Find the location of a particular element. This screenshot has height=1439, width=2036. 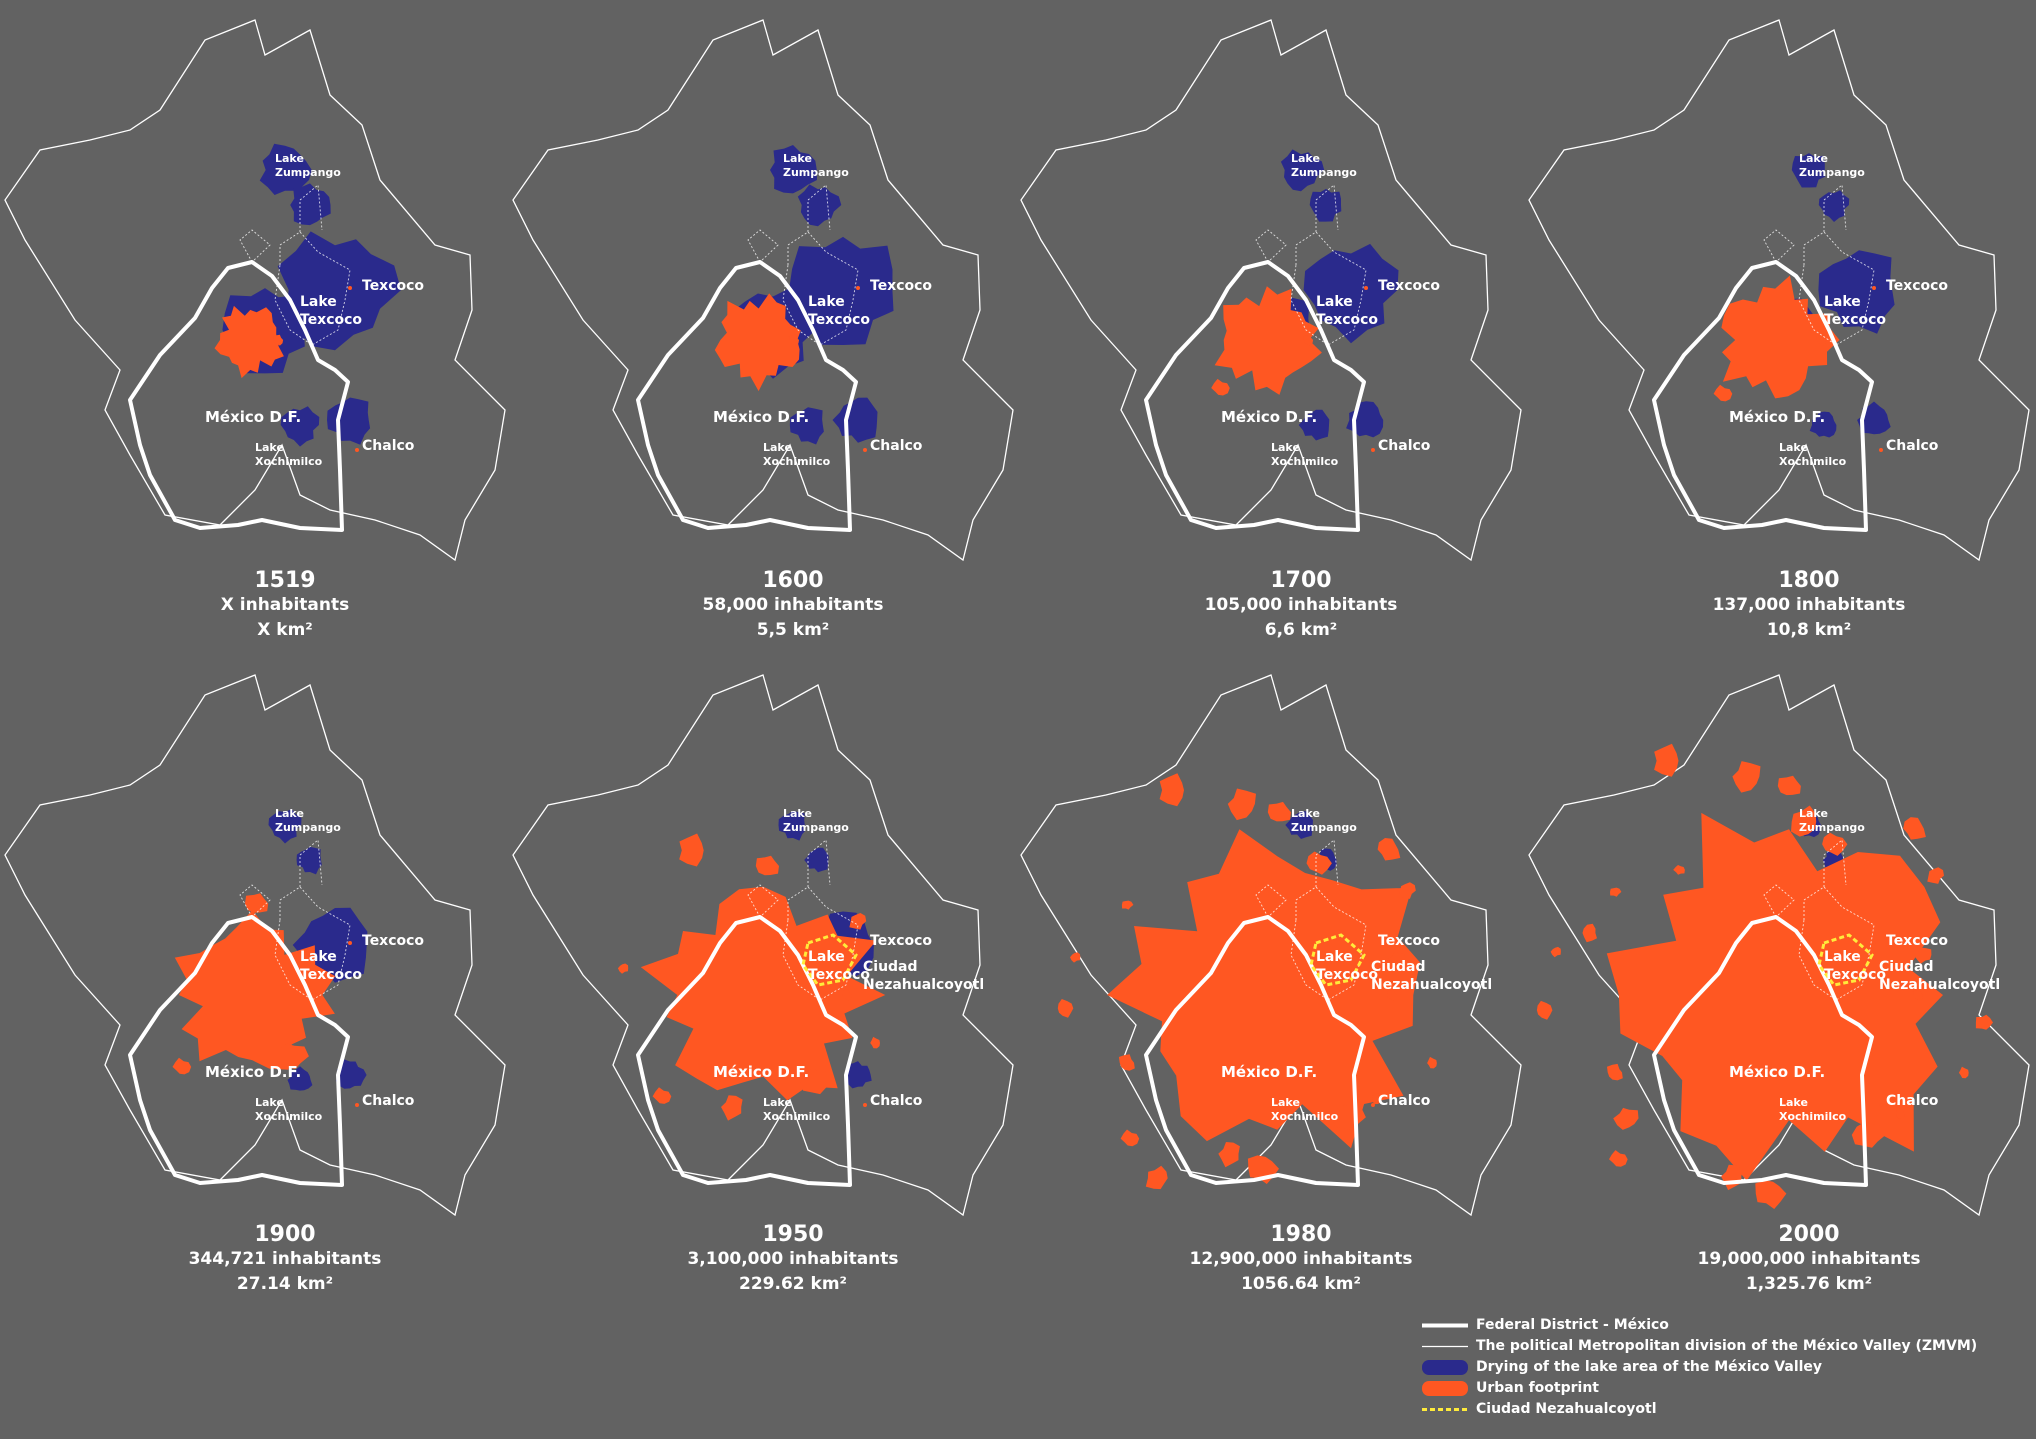

panel-inhabitants: 344,721 inhabitants is located at coordinates (285, 1259).